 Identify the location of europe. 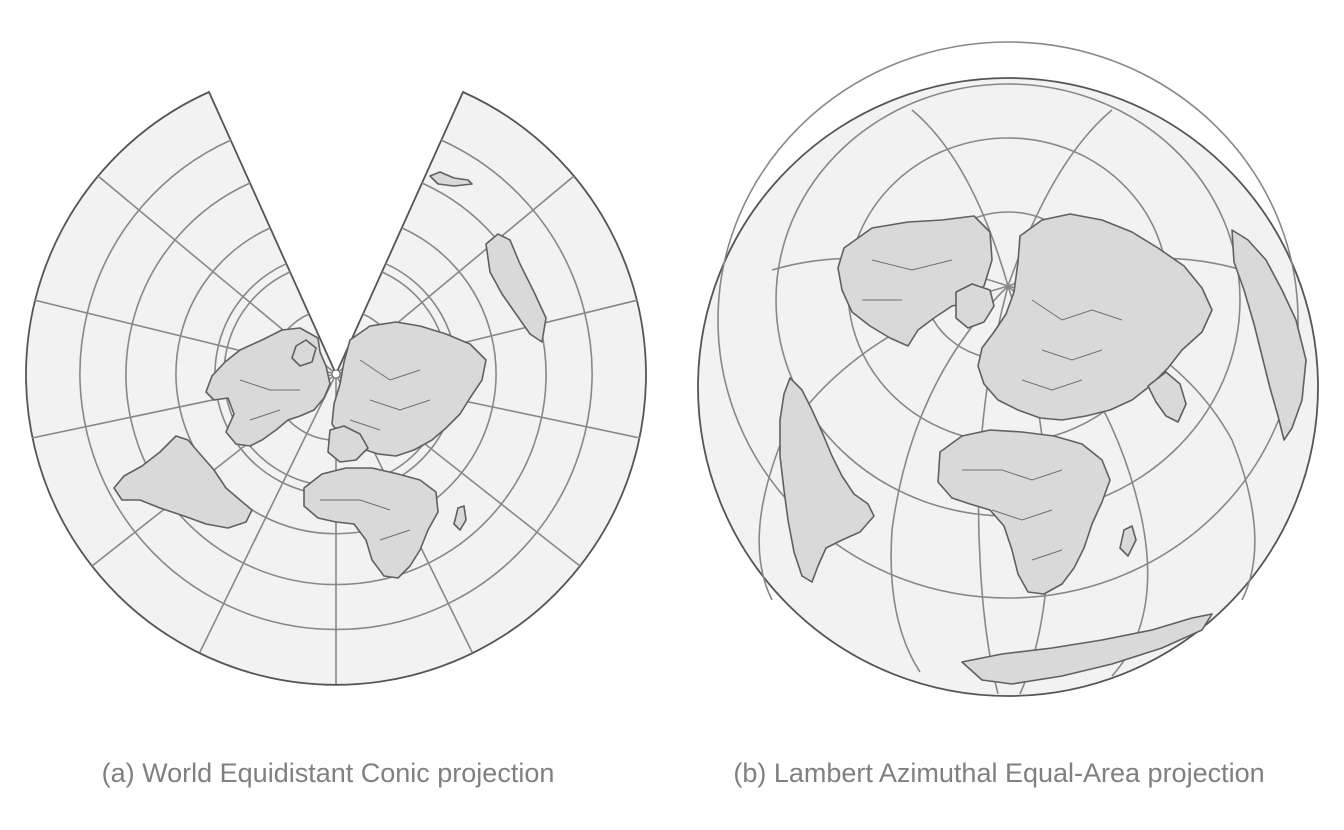
(348, 444).